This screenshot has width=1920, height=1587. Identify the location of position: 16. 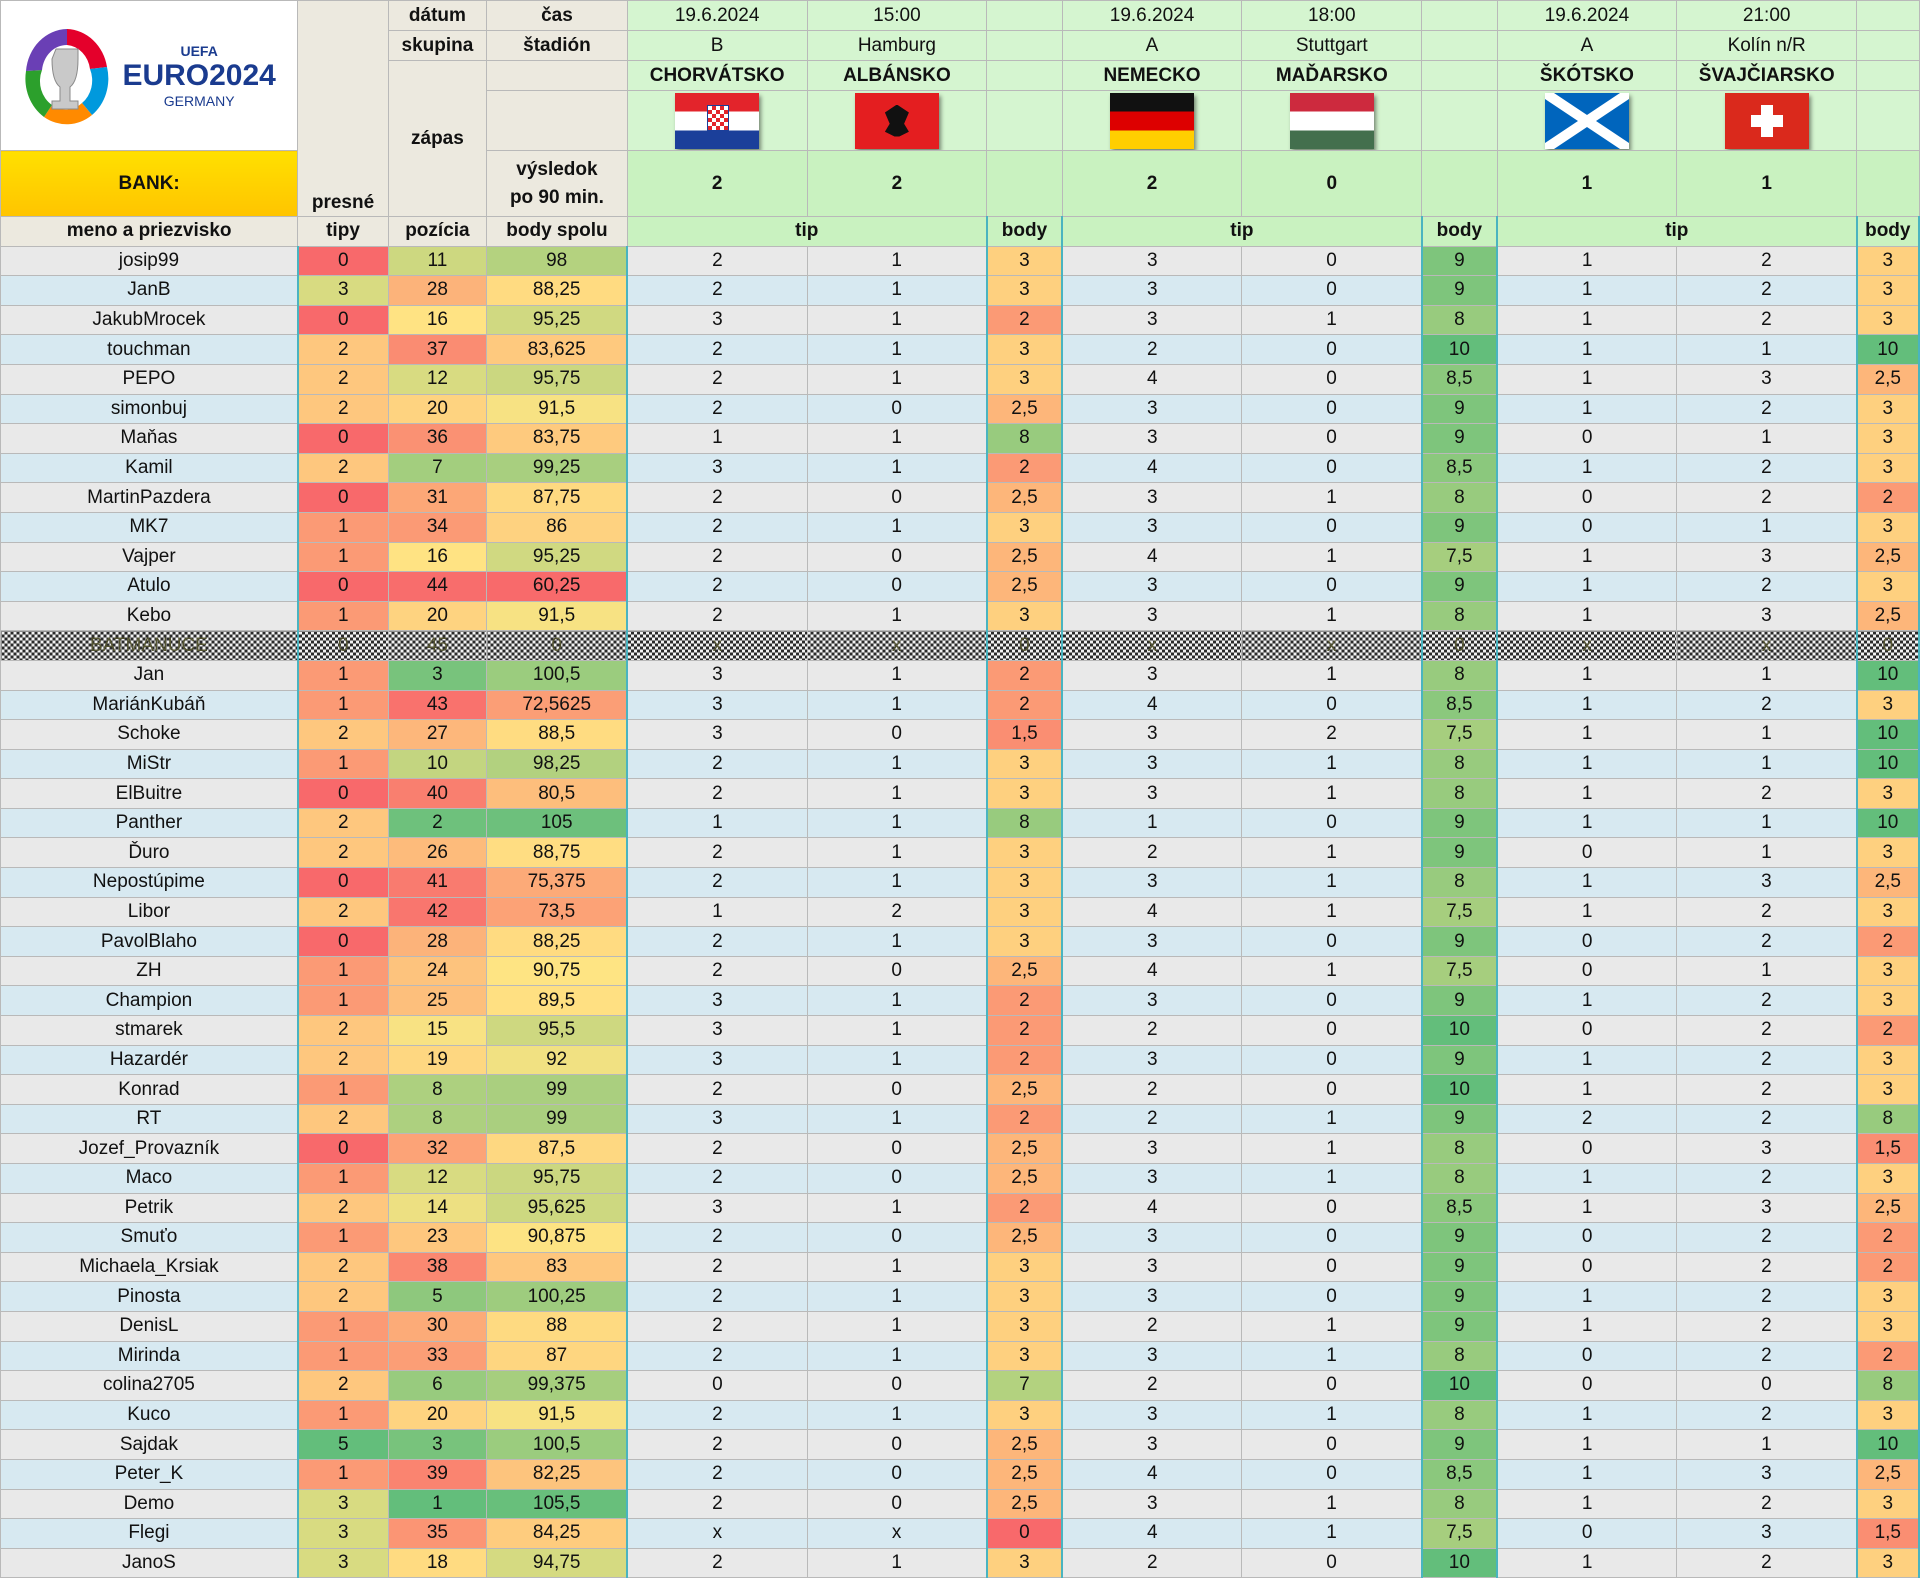
(437, 557).